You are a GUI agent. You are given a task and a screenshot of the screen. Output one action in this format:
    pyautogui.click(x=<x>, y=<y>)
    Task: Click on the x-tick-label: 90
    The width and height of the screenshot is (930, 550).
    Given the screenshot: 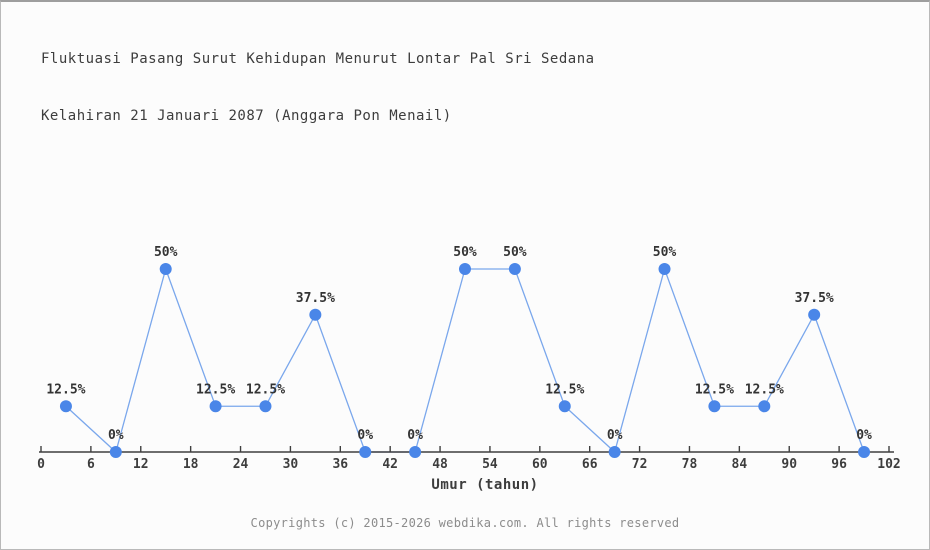 What is the action you would take?
    pyautogui.click(x=789, y=464)
    